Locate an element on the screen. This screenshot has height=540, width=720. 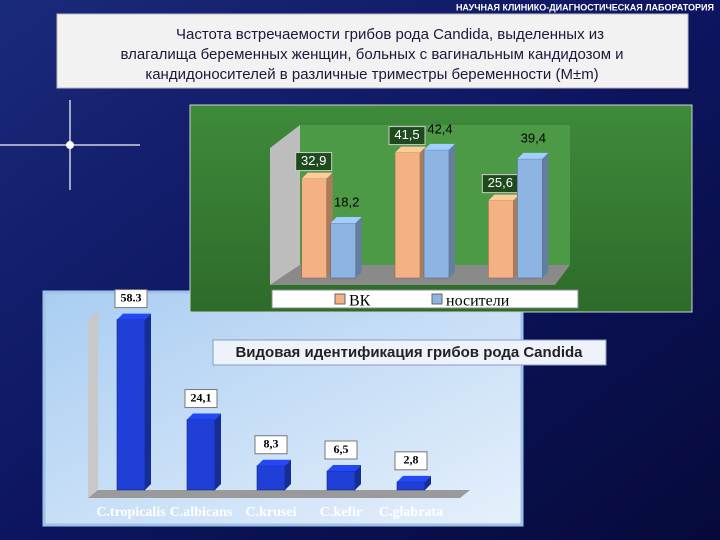
value-label: 24,1 is located at coordinates (201, 397).